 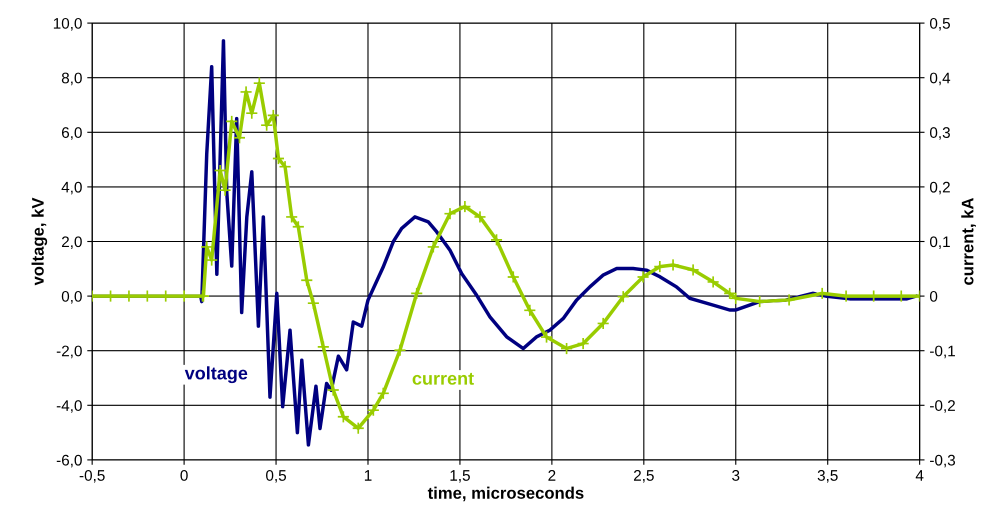 I want to click on y-axis-title: voltage, kV, so click(x=40, y=242).